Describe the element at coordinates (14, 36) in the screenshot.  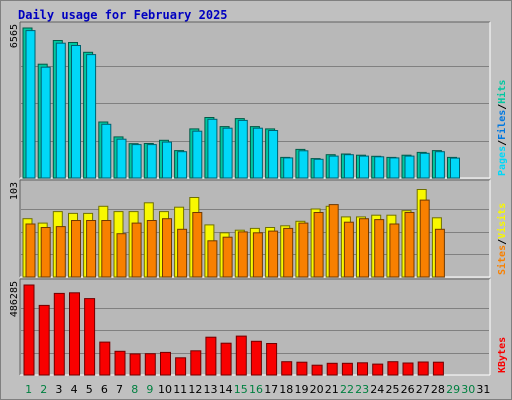
I see `panel-1-max-label: 6565` at that location.